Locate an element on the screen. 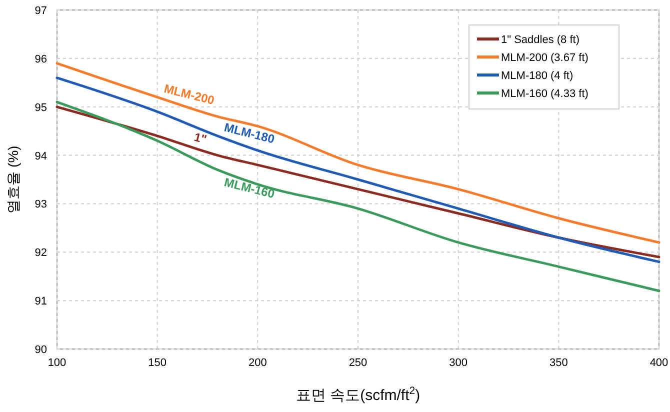 This screenshot has height=412, width=670. y-tick-label: 92 is located at coordinates (40, 253).